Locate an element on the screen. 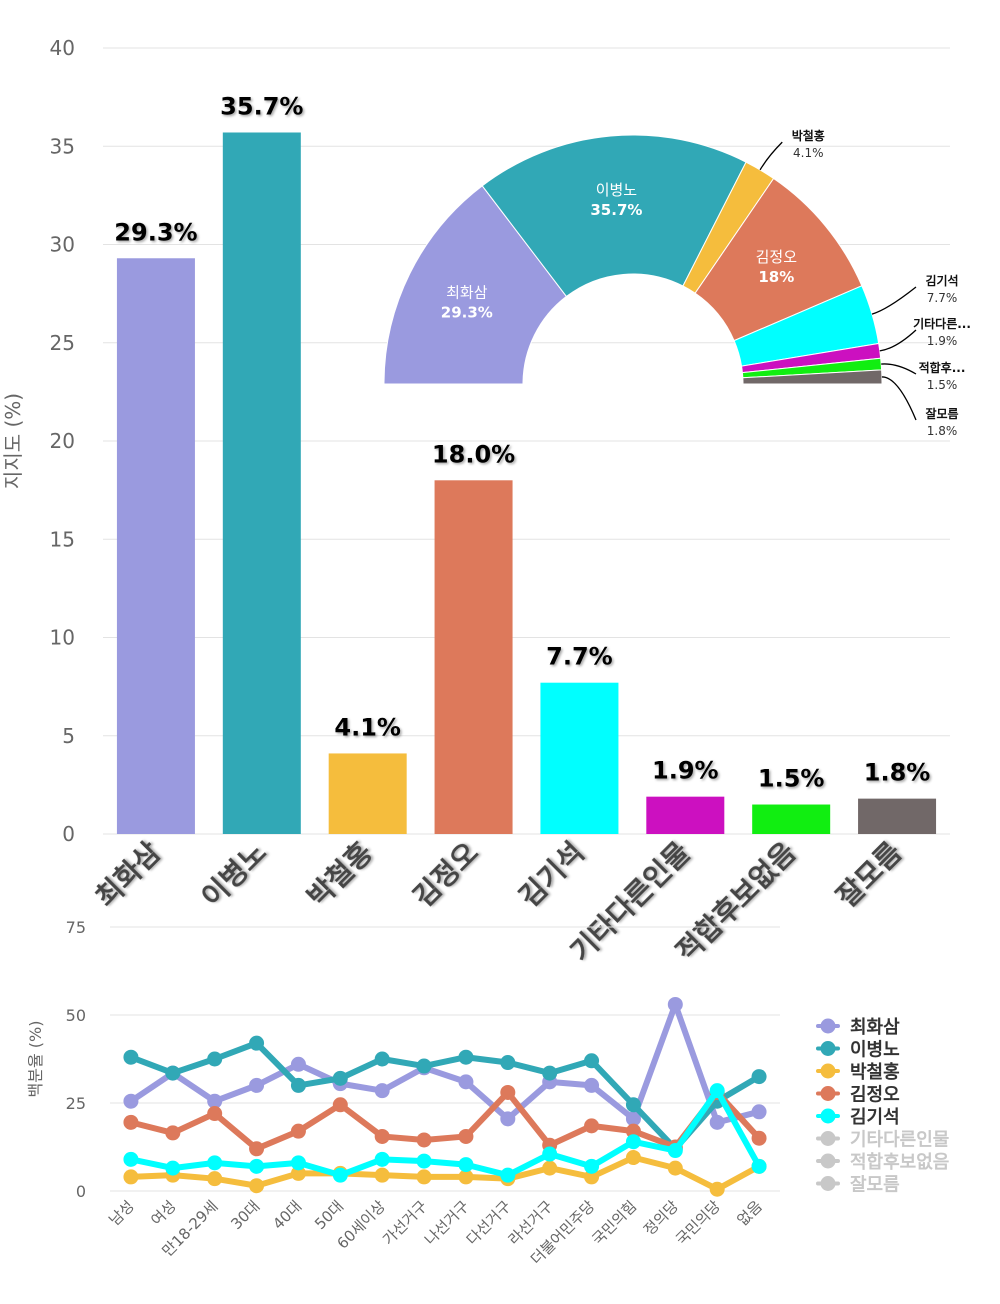  legend-item-label: 적합후보없음 is located at coordinates (899, 1162).